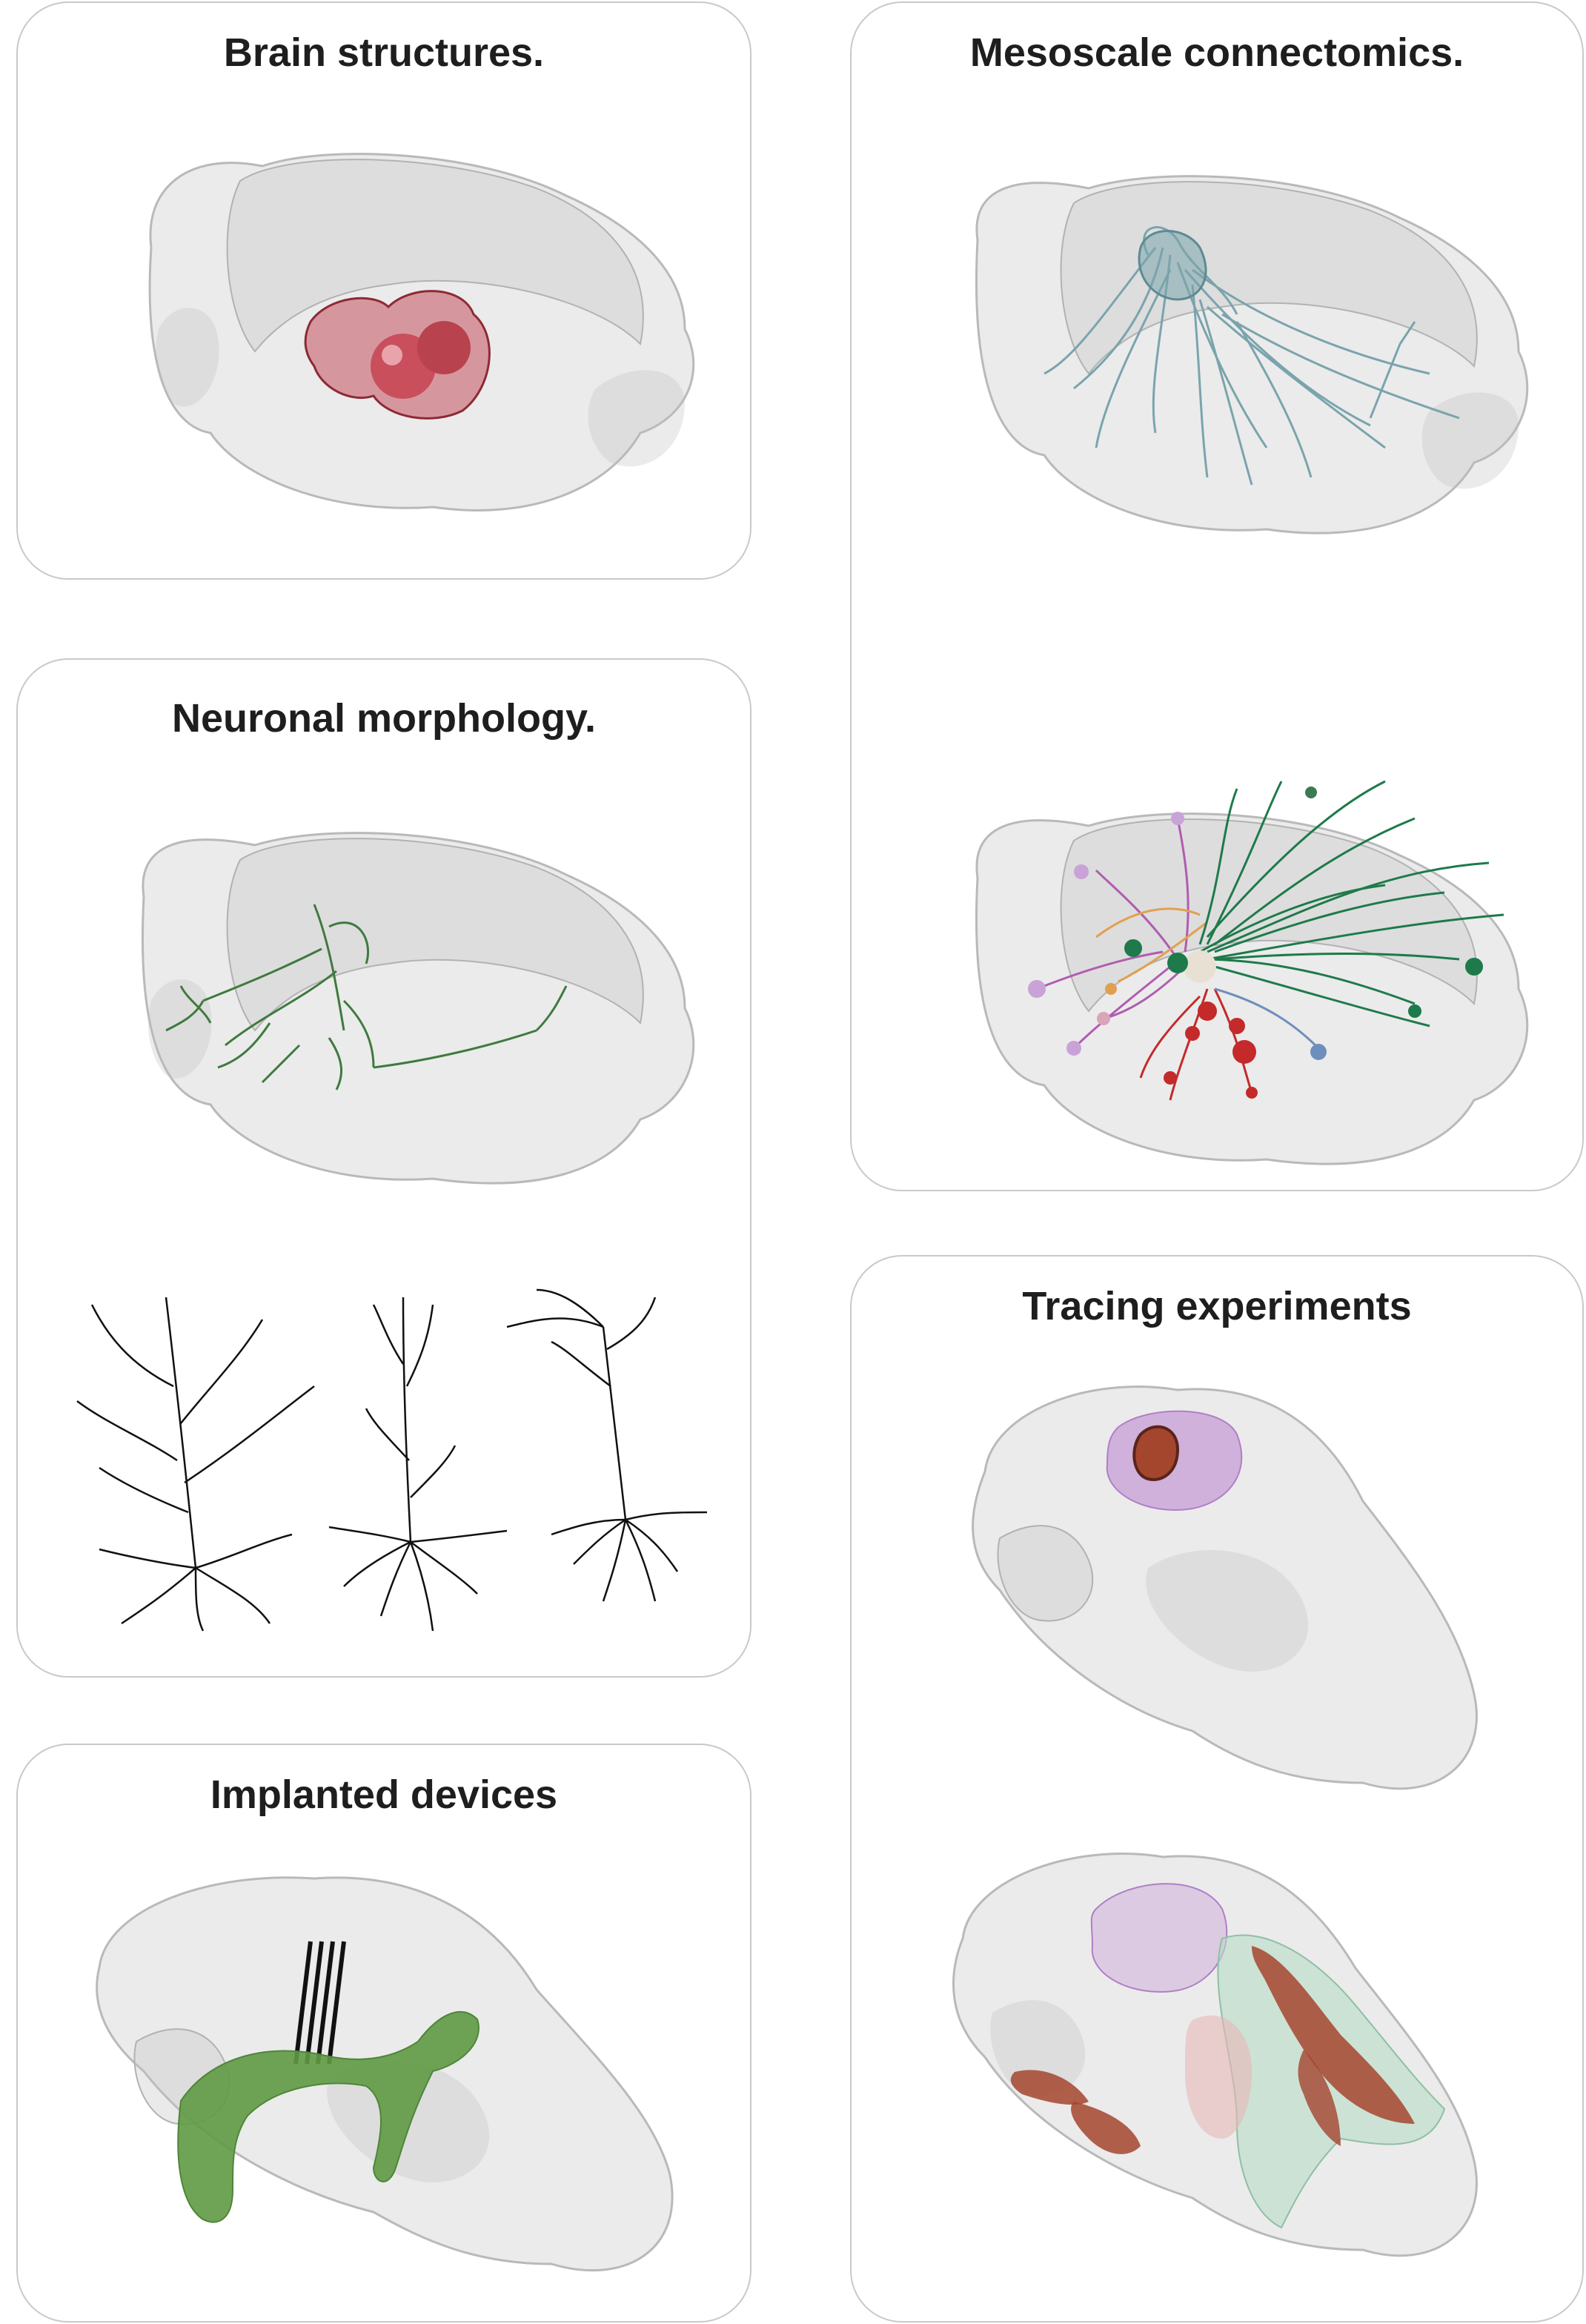 This screenshot has width=1586, height=2324. I want to click on soma-markers, so click(1255, 943).